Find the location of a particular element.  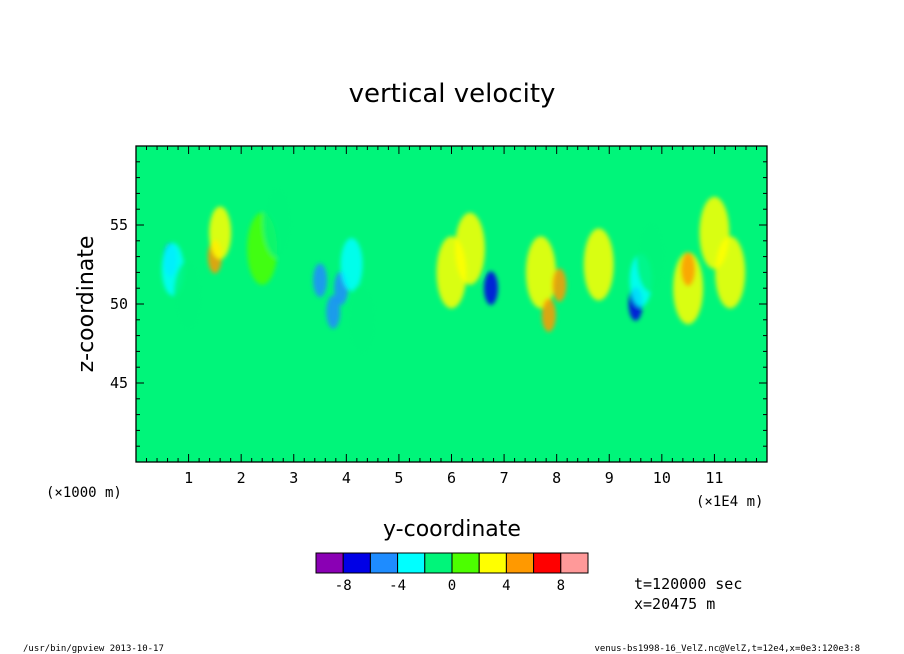

colorbar: -8 -4 0 4 8 is located at coordinates (452, 573).